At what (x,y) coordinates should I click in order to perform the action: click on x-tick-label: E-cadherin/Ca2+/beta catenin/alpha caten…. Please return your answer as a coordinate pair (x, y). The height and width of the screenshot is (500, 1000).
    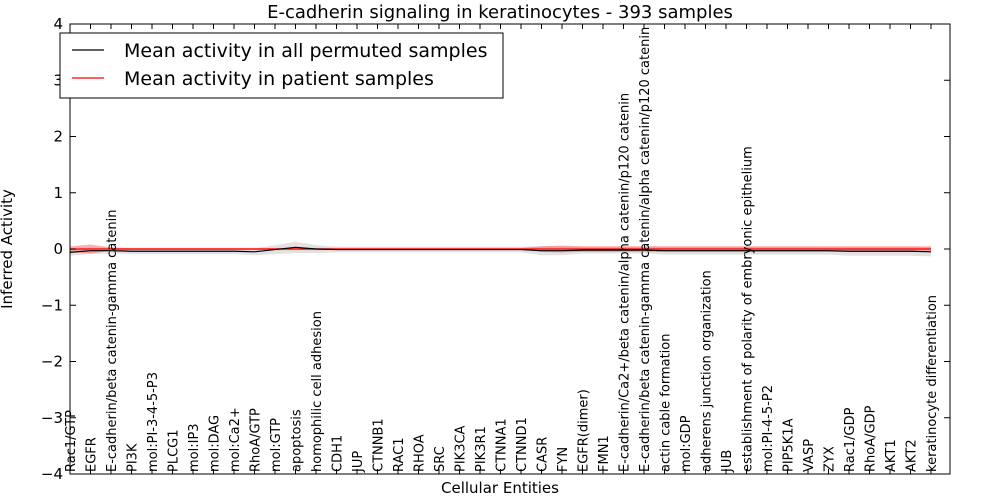
    Looking at the image, I should click on (625, 282).